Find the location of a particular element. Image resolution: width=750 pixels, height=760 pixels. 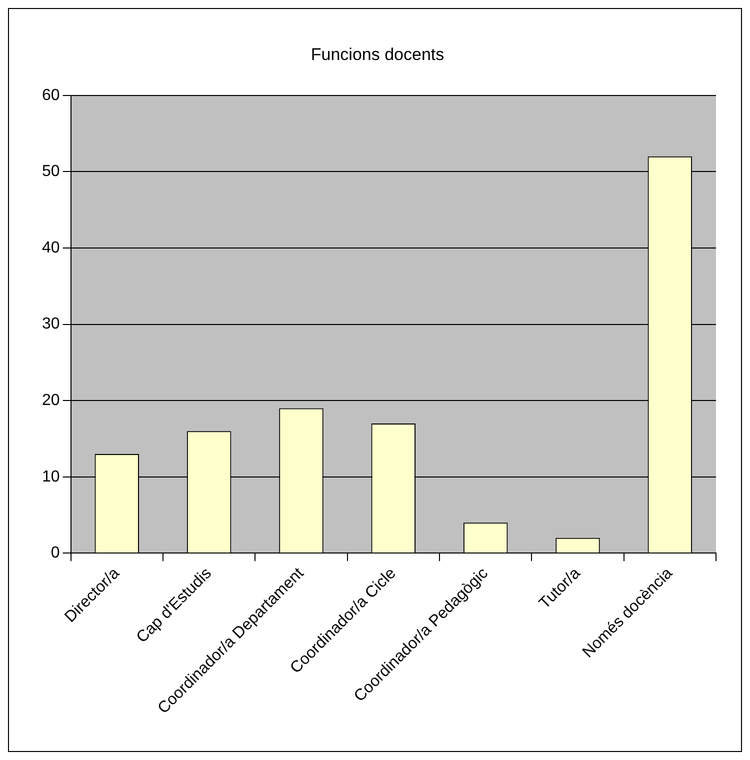

y-tick-label: 10 is located at coordinates (51, 477).